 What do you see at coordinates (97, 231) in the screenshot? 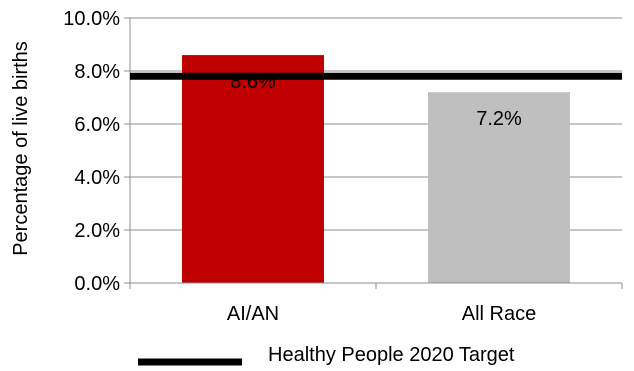
I see `y-tick-label: 2.0%` at bounding box center [97, 231].